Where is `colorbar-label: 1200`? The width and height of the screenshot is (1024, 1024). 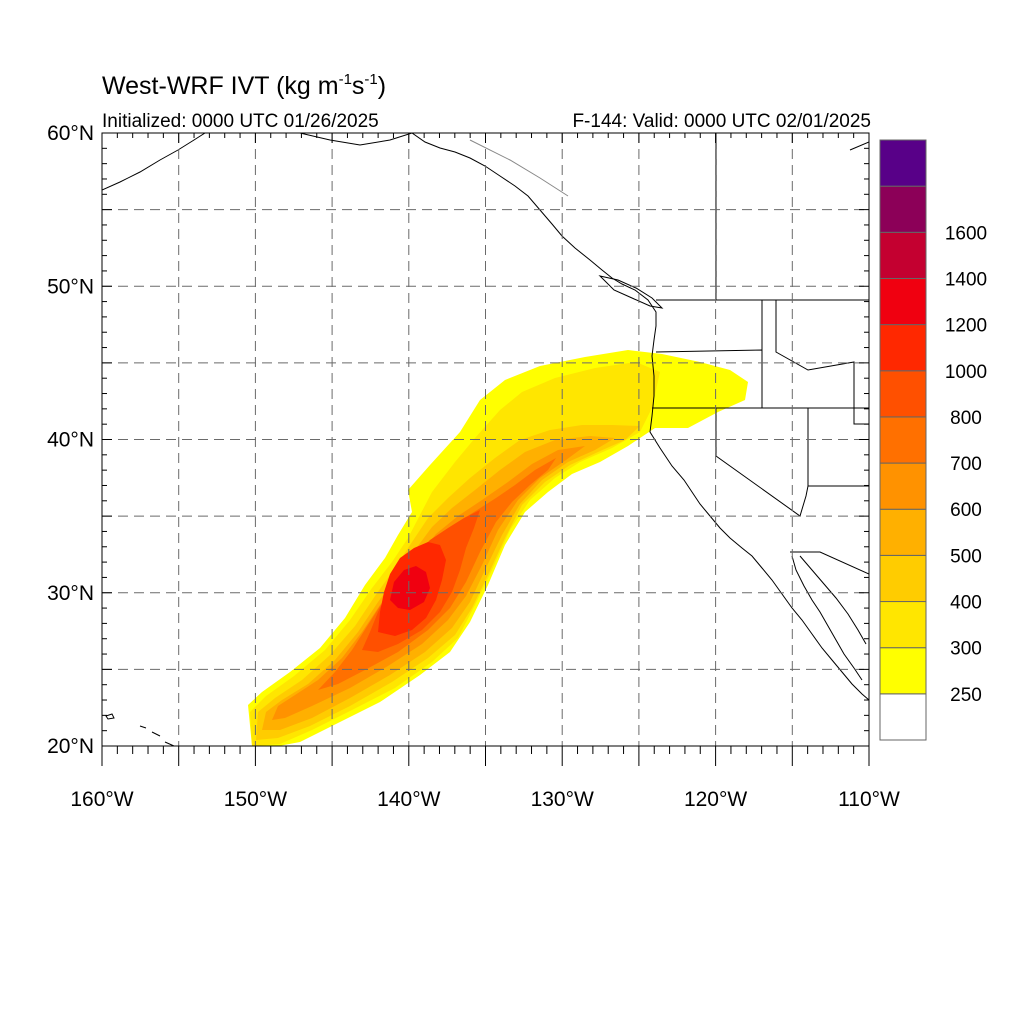 colorbar-label: 1200 is located at coordinates (966, 326).